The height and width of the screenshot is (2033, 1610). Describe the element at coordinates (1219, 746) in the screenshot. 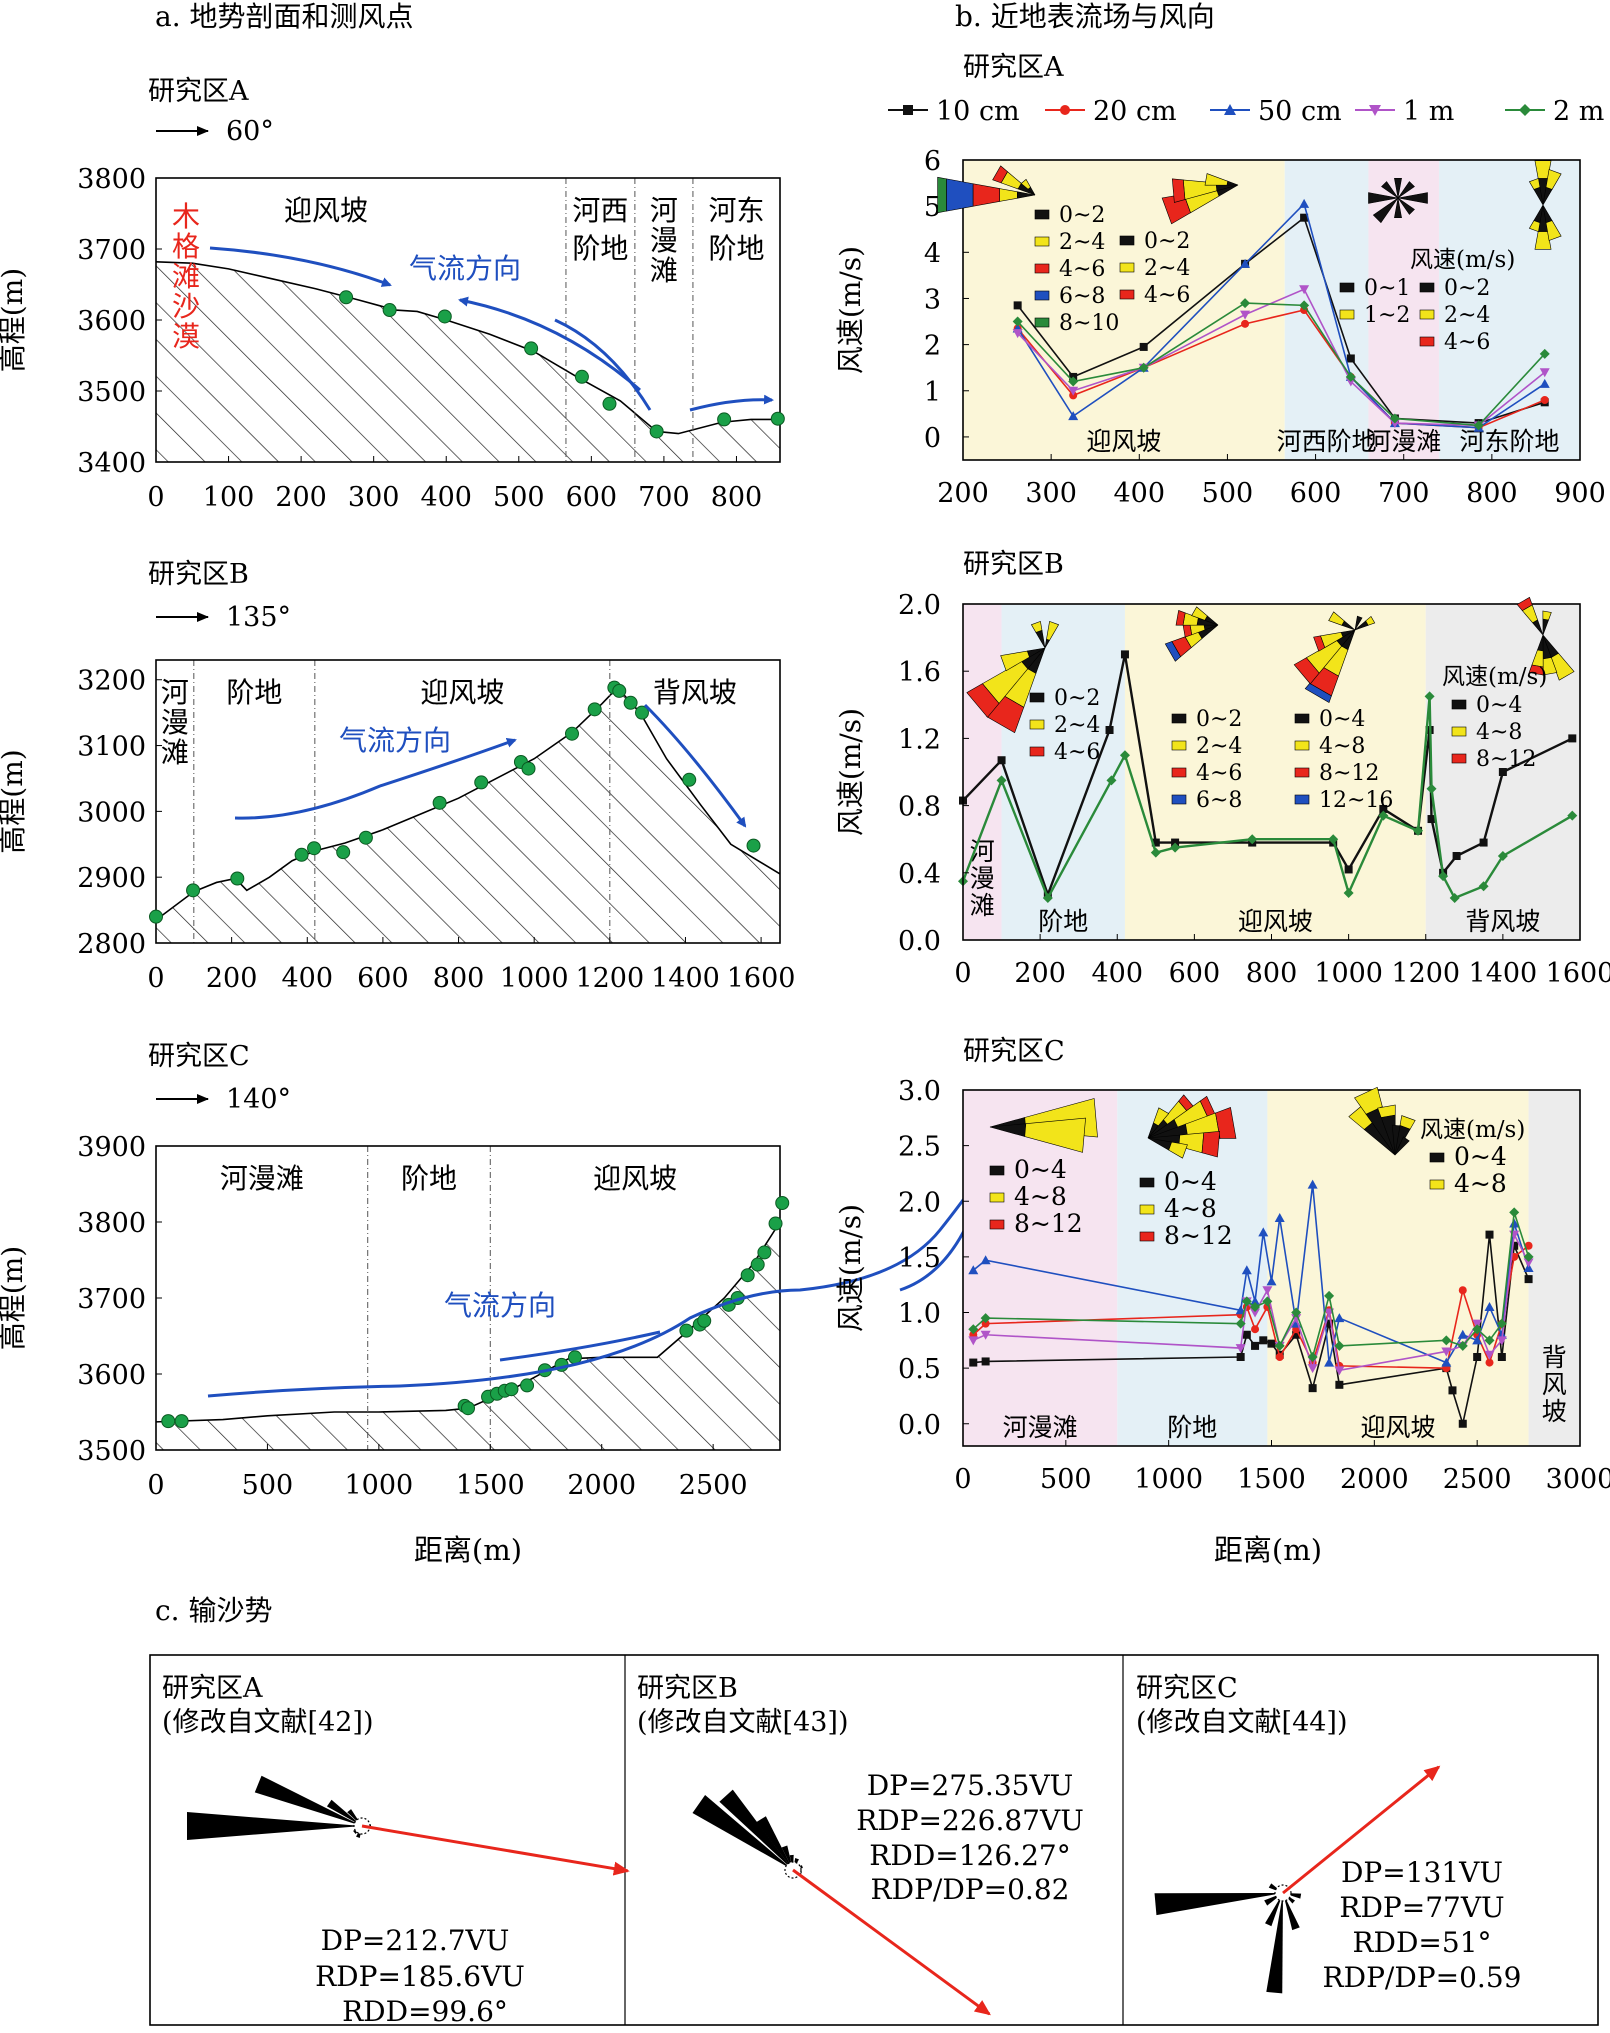

I see `legend-label: 2~4` at that location.